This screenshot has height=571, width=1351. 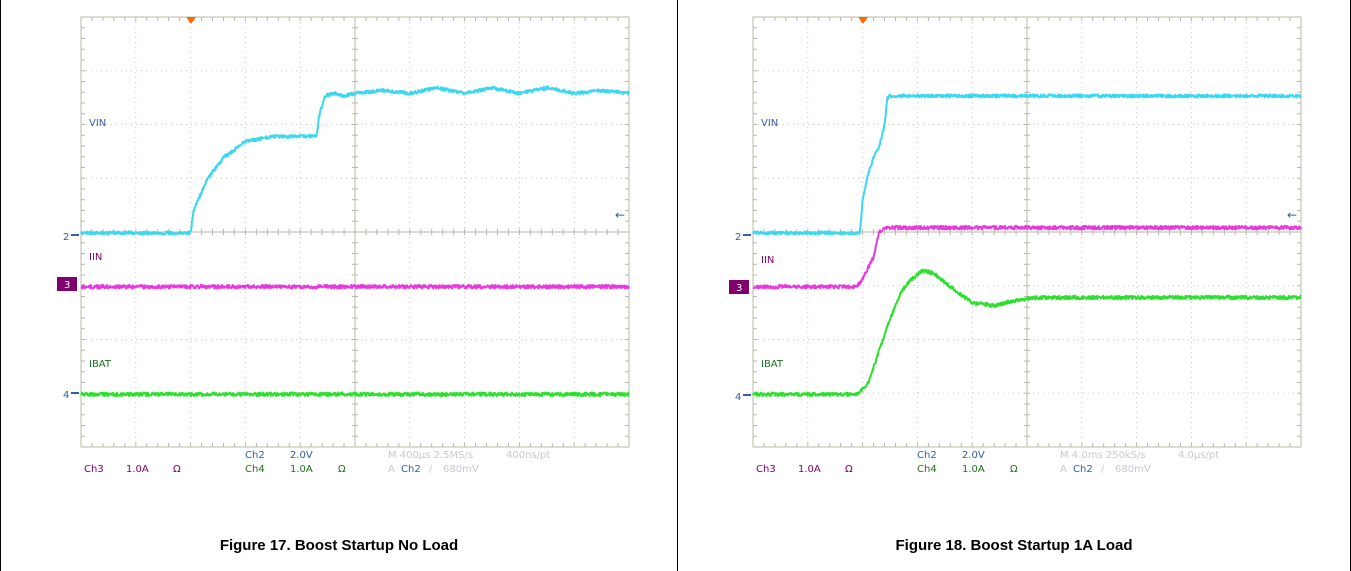 What do you see at coordinates (1014, 545) in the screenshot?
I see `figure-caption: Figure 18. Boost Startup 1A Load` at bounding box center [1014, 545].